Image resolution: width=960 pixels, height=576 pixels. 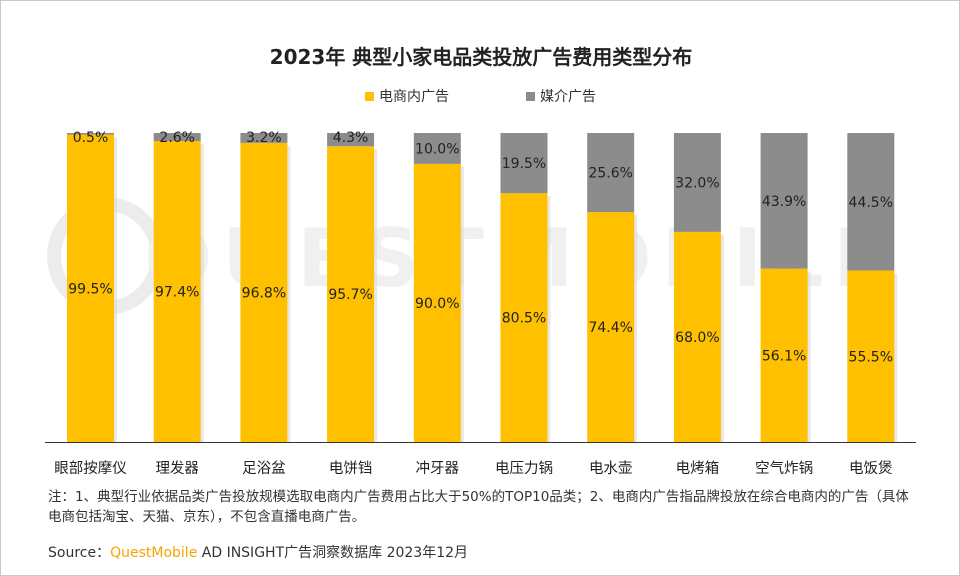 What do you see at coordinates (333, 553) in the screenshot?
I see `source-text: AD INSIGHT广告洞察数据库 2023年12月` at bounding box center [333, 553].